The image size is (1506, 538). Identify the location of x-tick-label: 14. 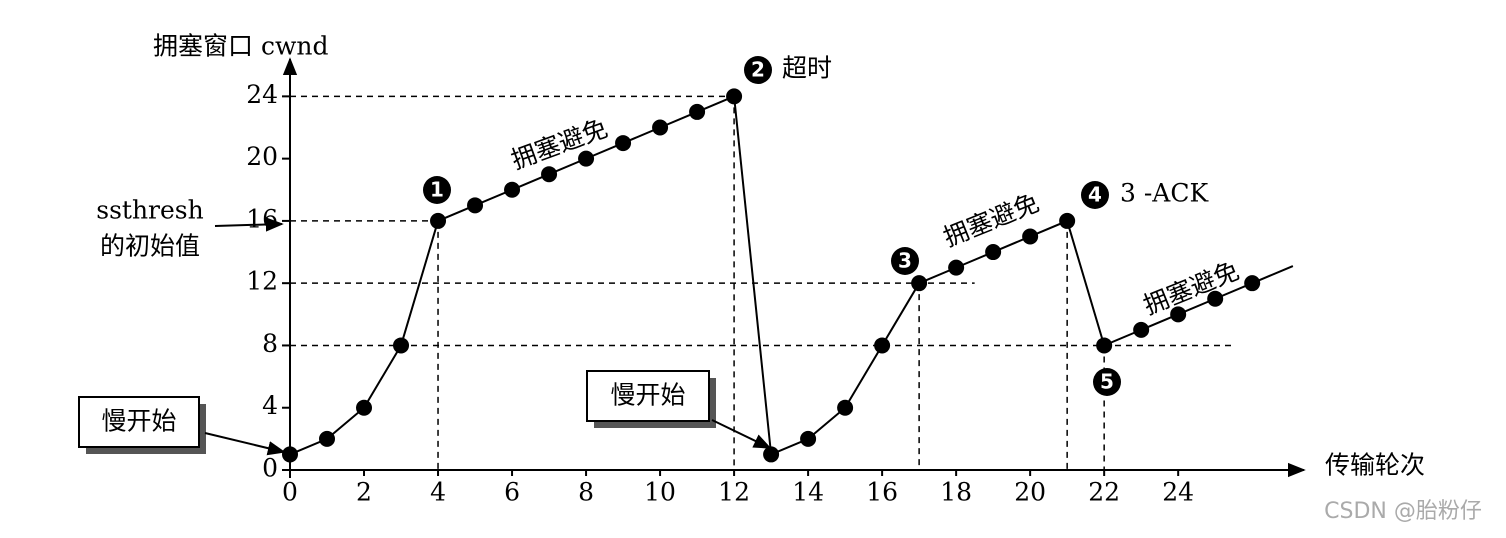
(808, 492).